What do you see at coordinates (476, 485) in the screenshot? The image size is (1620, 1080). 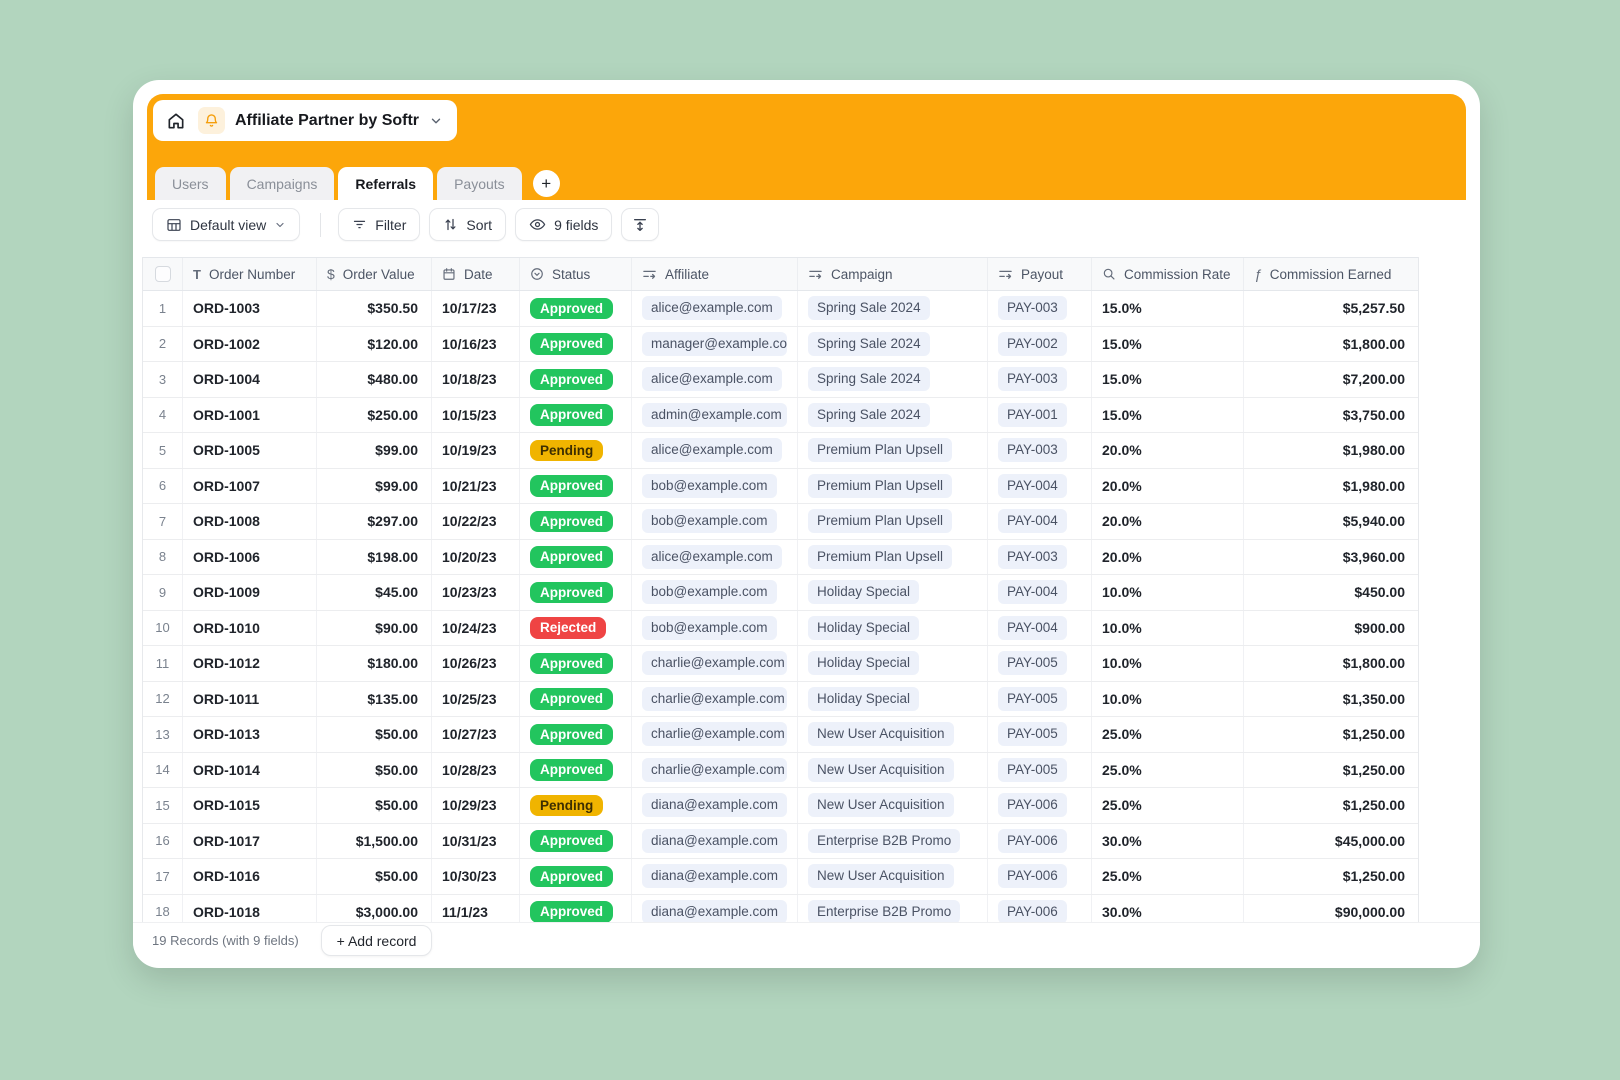 I see `cell-date: 10/21/23` at bounding box center [476, 485].